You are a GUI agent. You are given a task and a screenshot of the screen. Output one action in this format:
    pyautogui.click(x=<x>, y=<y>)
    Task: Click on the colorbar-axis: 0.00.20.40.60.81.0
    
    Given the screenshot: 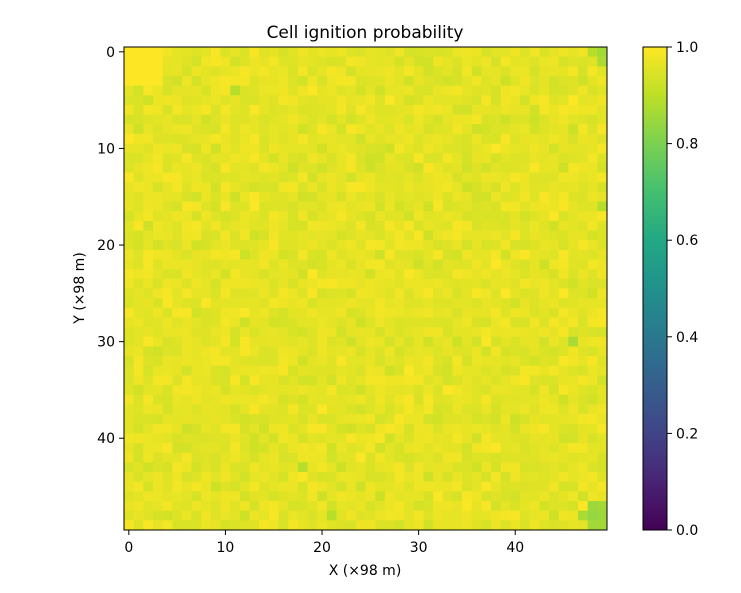 What is the action you would take?
    pyautogui.click(x=682, y=289)
    